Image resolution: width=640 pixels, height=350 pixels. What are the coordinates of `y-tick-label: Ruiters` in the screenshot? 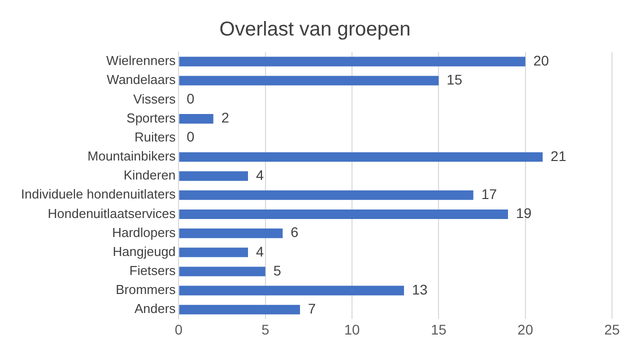 It's located at (155, 136).